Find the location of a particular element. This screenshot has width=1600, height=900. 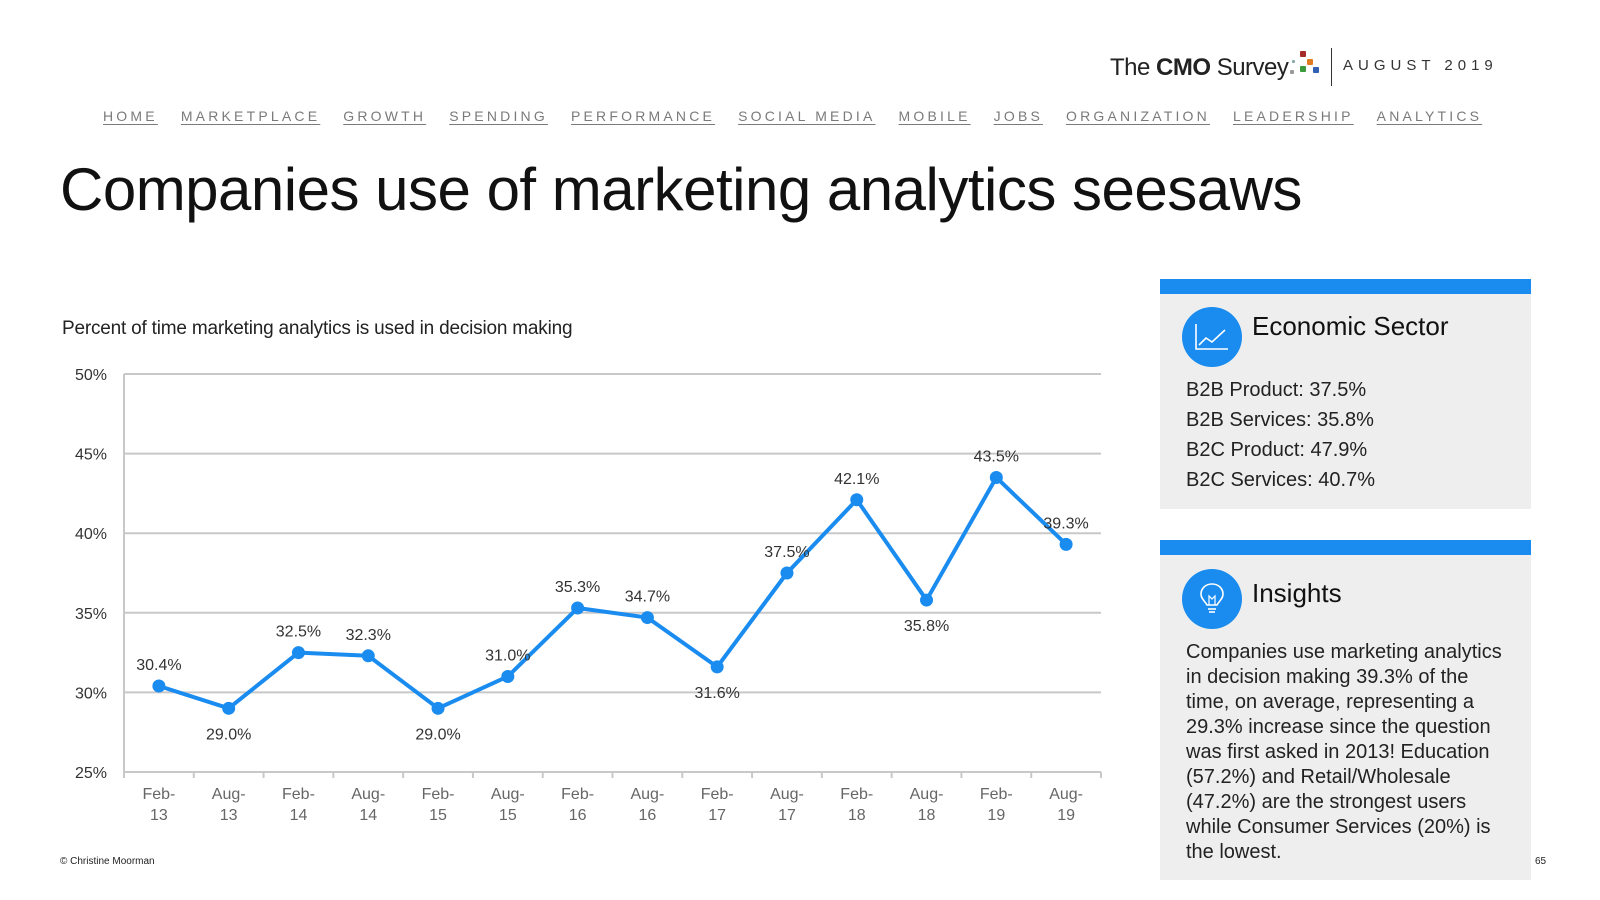

nav-leadership: LEADERSHIP is located at coordinates (1293, 116).